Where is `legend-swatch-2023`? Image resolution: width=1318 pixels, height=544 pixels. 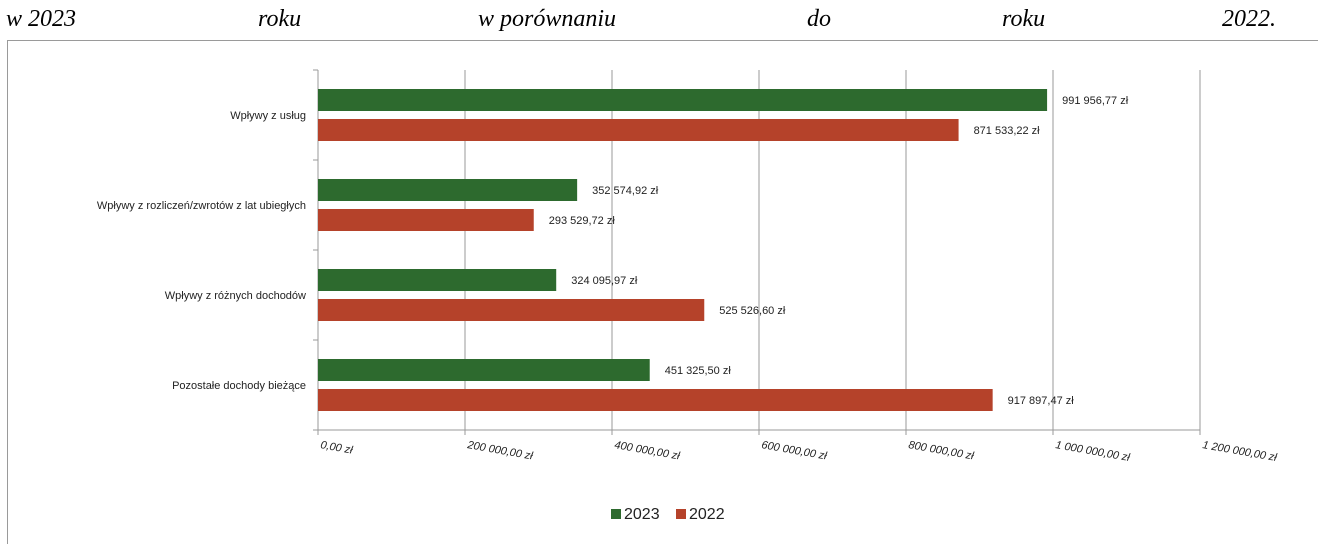 legend-swatch-2023 is located at coordinates (616, 514).